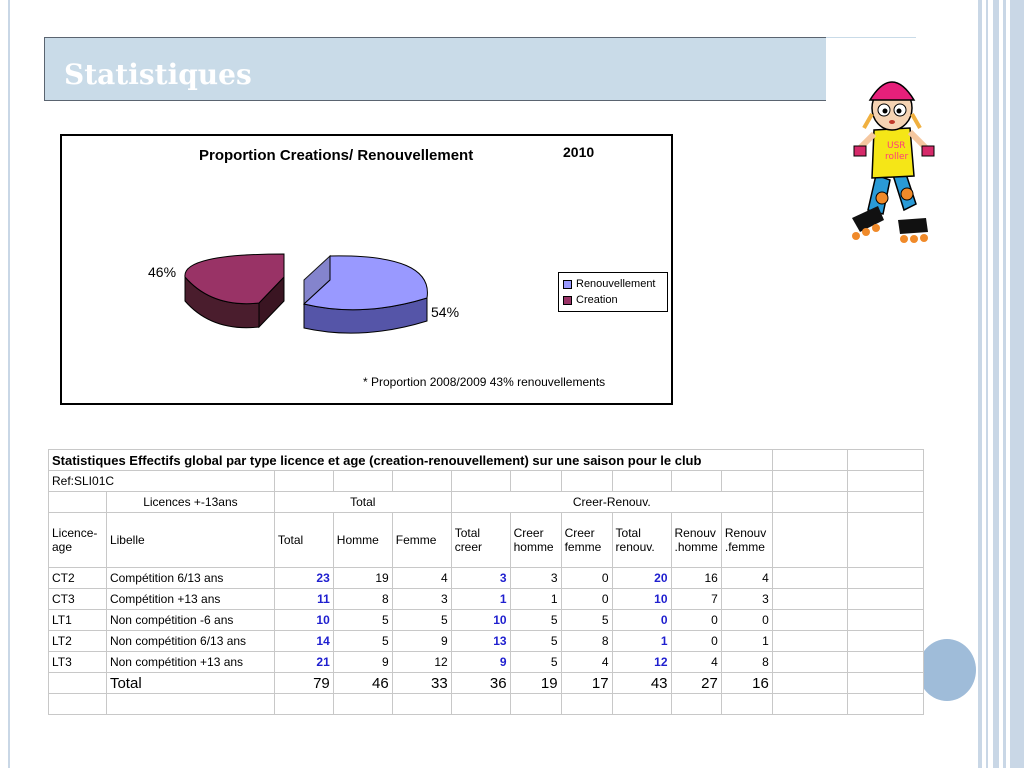  Describe the element at coordinates (586, 683) in the screenshot. I see `total-cell: 17` at that location.